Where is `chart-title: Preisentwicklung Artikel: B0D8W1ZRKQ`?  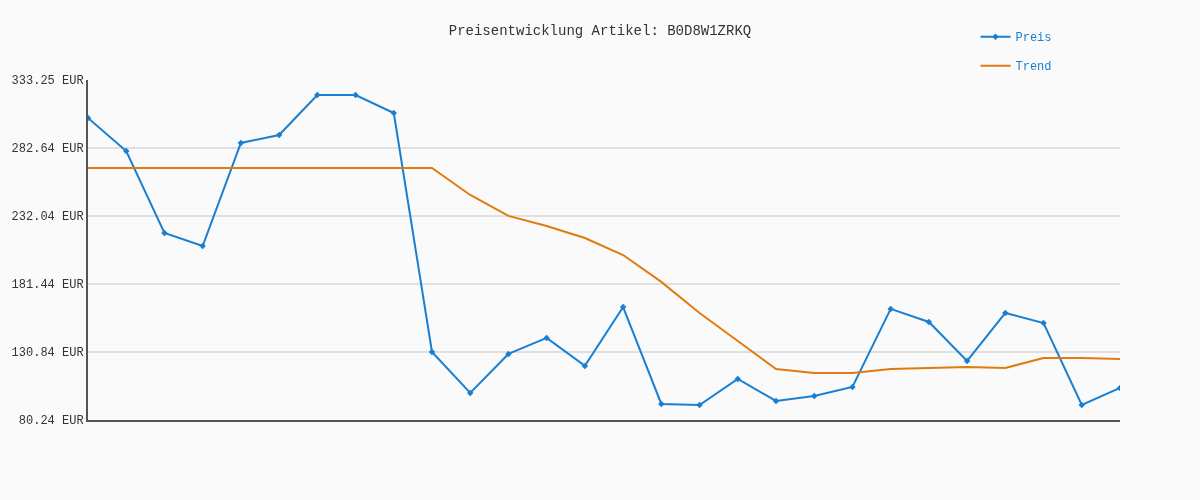
chart-title: Preisentwicklung Artikel: B0D8W1ZRKQ is located at coordinates (600, 30).